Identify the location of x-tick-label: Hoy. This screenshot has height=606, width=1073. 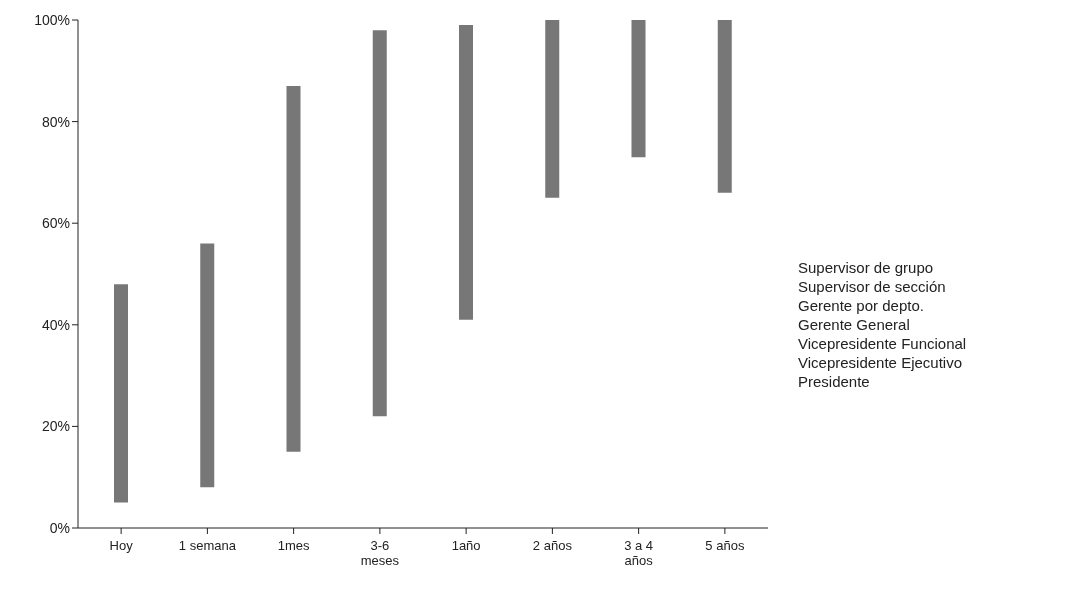
(121, 545).